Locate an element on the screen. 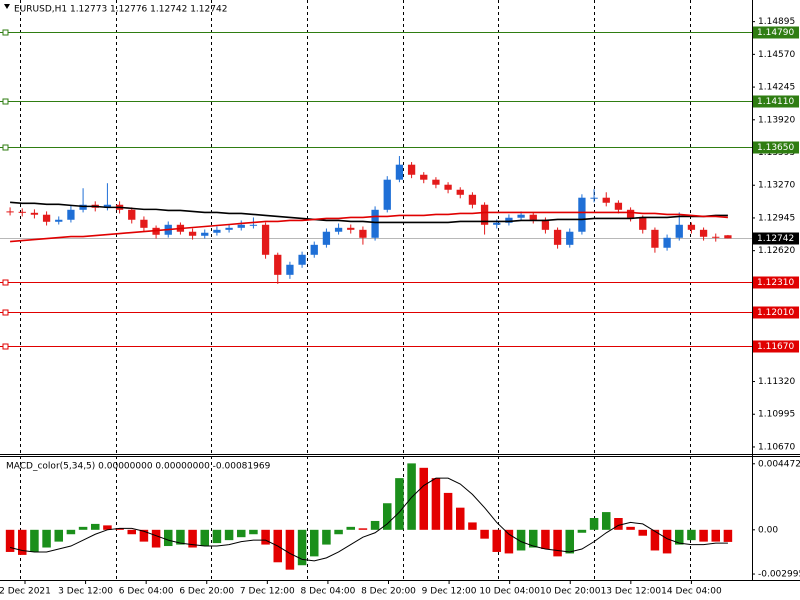 The height and width of the screenshot is (600, 800). x-tick-label: 2 Dec 2021 is located at coordinates (25, 592).